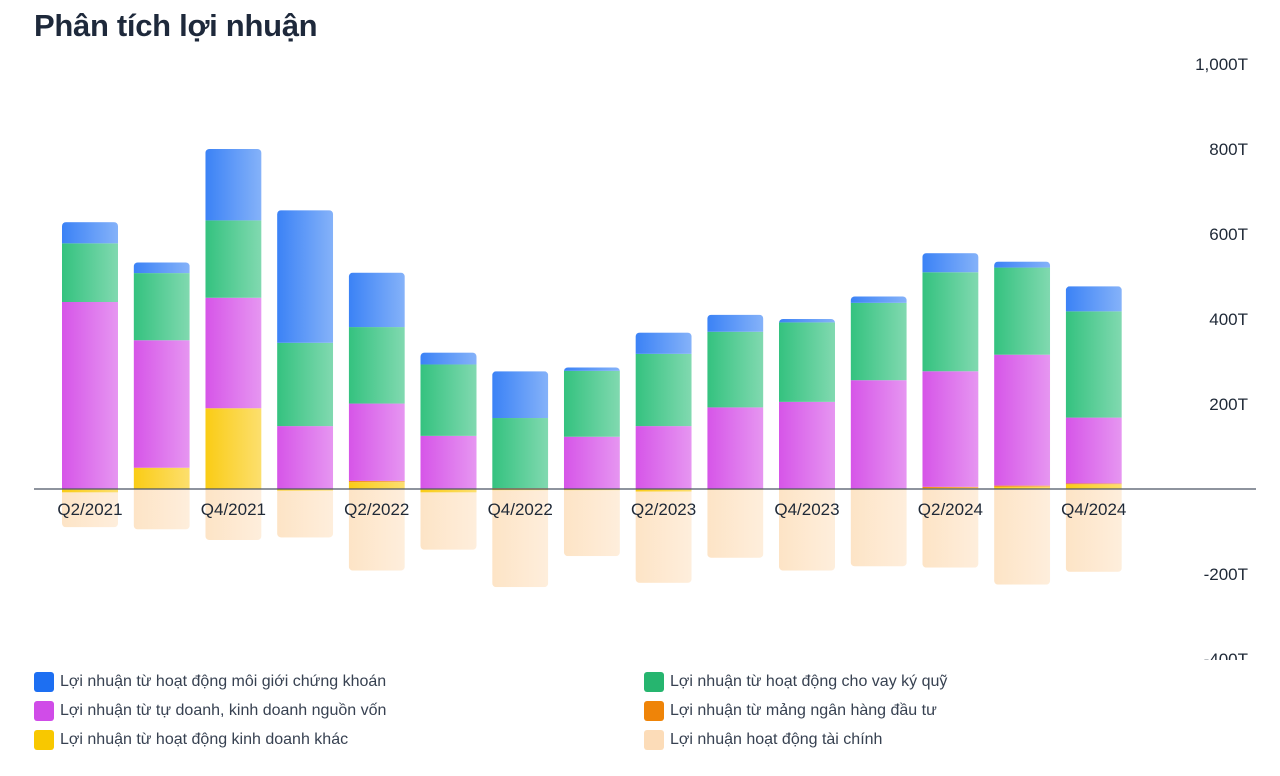 Image resolution: width=1280 pixels, height=776 pixels. What do you see at coordinates (663, 509) in the screenshot?
I see `x-tick-label: Q2/2023` at bounding box center [663, 509].